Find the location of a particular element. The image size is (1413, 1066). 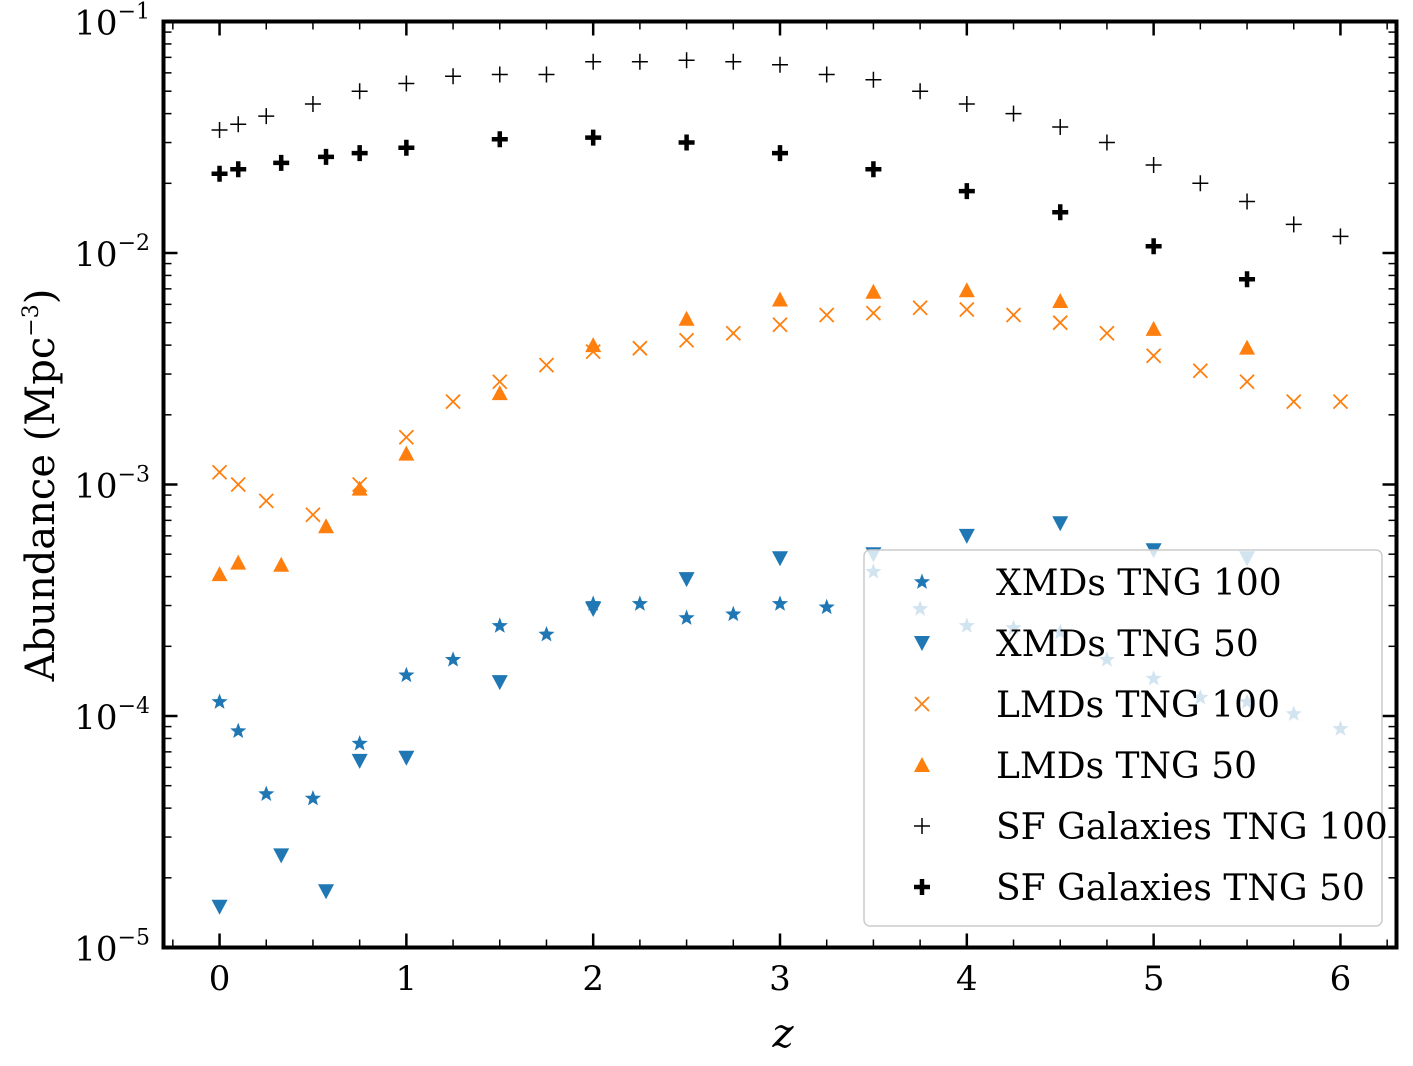

x-tick-label: 6 is located at coordinates (1341, 979).